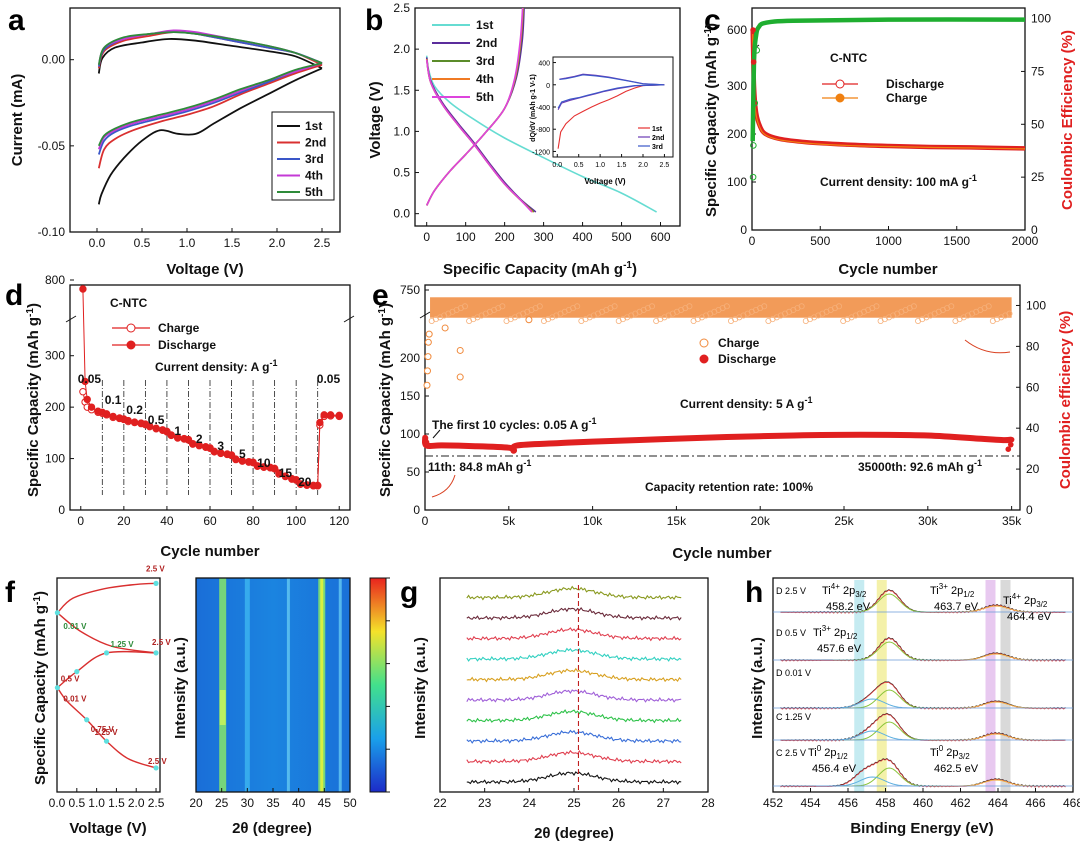 The width and height of the screenshot is (1080, 847). What do you see at coordinates (996, 783) in the screenshot?
I see `xps-component-peak` at bounding box center [996, 783].